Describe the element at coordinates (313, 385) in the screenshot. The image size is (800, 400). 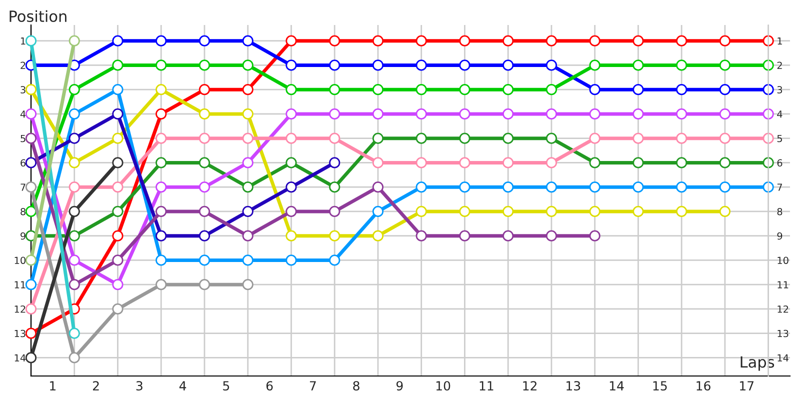
I see `x-tick-label: 7` at that location.